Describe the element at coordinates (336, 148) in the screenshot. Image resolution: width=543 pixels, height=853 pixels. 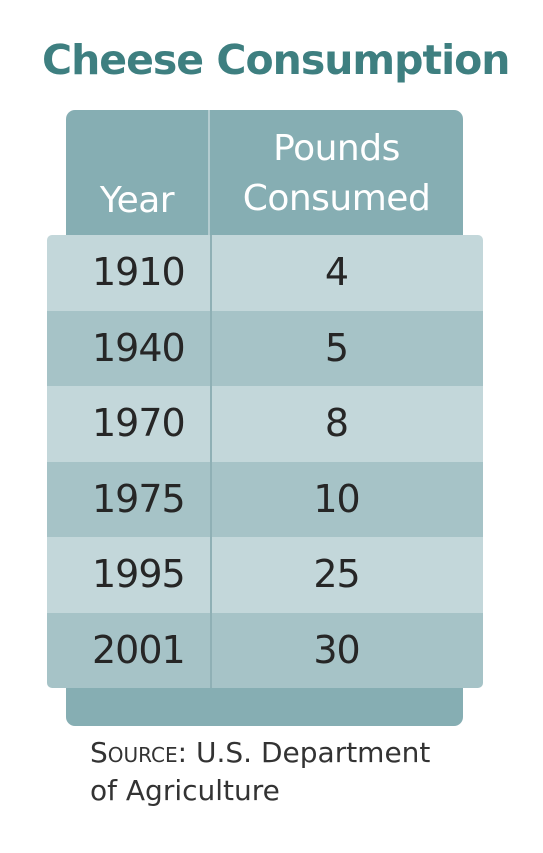
I see `column-header-pounds-line-1: Pounds` at that location.